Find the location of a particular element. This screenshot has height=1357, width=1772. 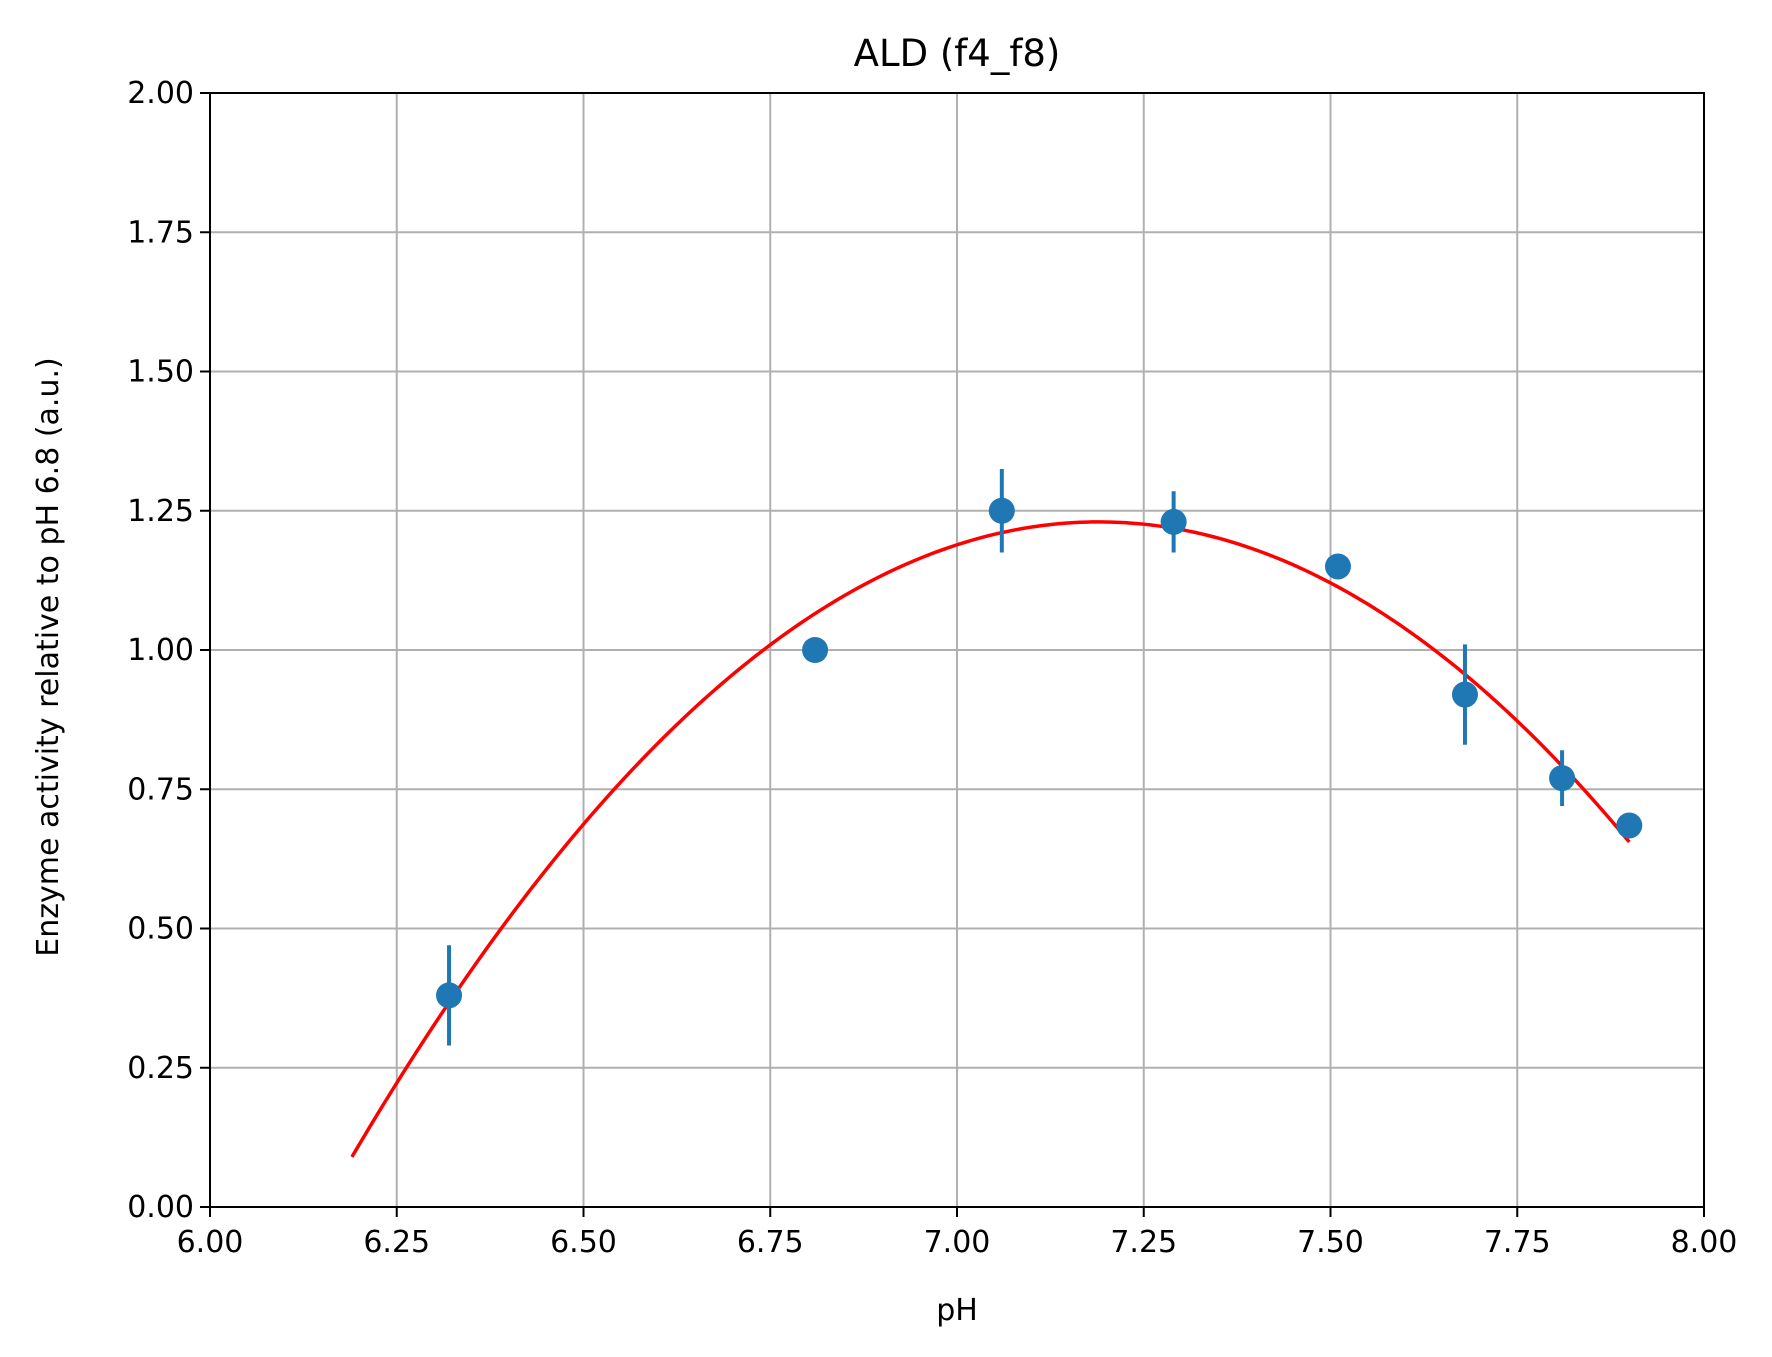

x-axis-label: pH is located at coordinates (957, 1310).